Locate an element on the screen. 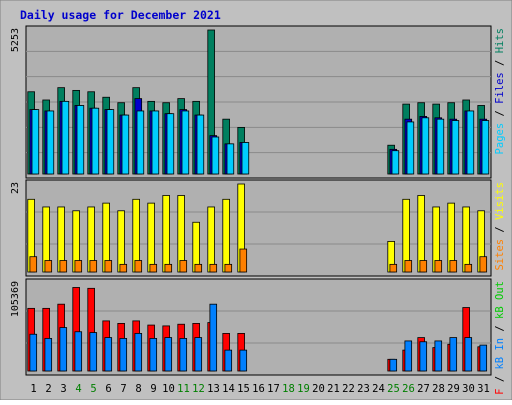 This screenshot has width=512, height=405. x-tick-label-day-31: 31 is located at coordinates (483, 389).